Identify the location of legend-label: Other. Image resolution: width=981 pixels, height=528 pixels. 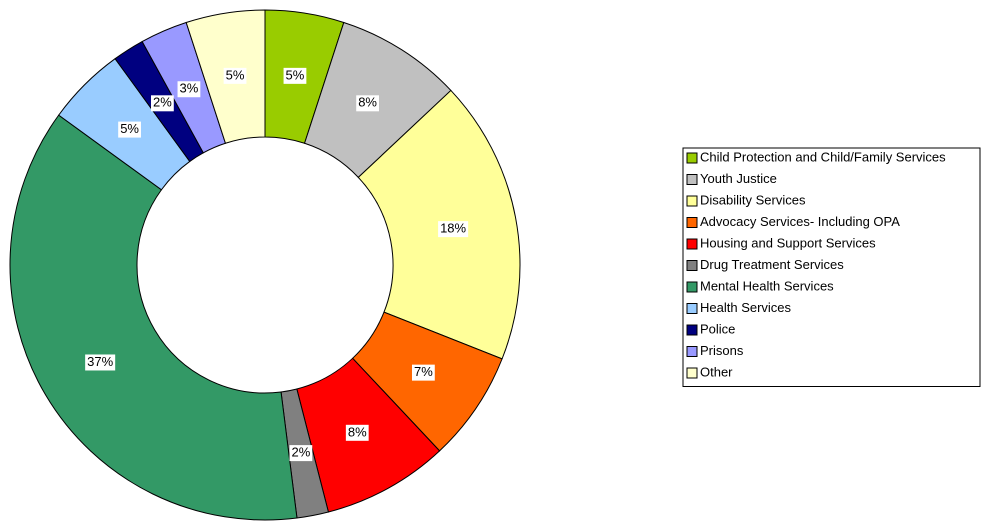
(716, 371).